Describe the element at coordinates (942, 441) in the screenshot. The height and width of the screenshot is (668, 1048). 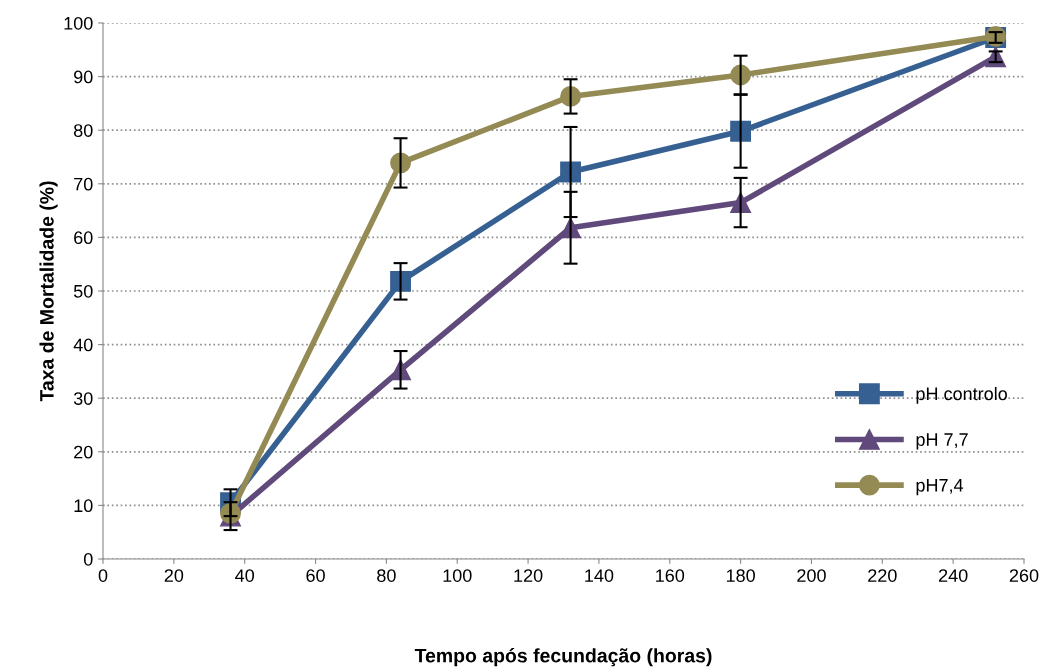
I see `legend-label: pH 7,7` at that location.